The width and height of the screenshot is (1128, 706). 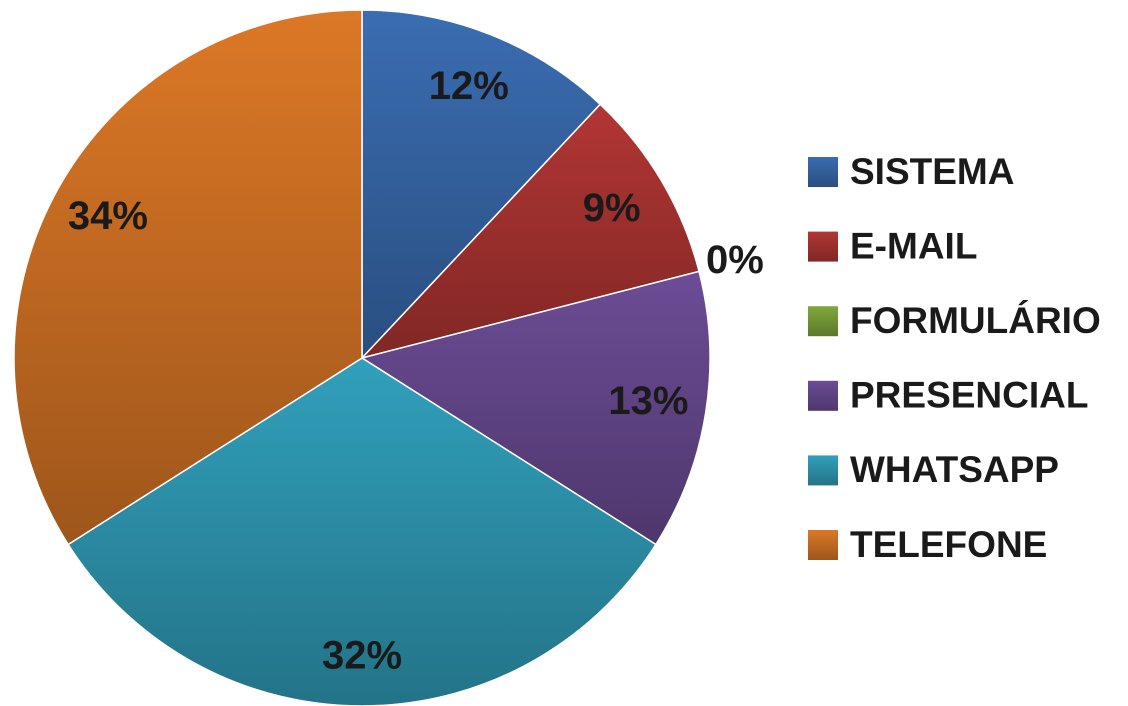 I want to click on slice-label: 32%, so click(x=362, y=656).